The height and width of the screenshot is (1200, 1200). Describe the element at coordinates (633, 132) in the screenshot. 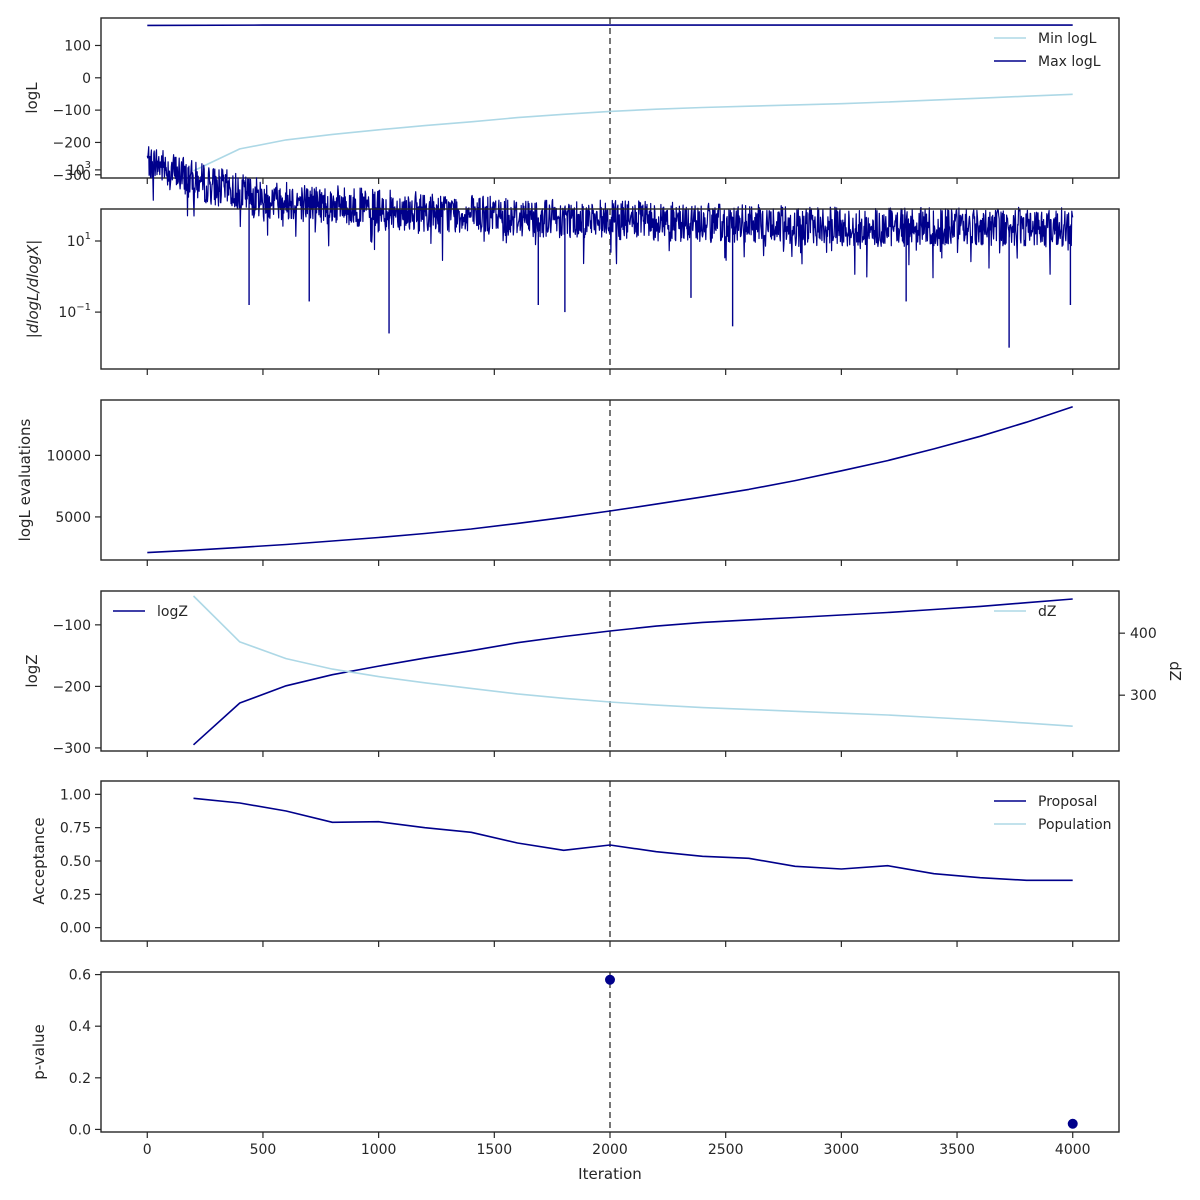

I see `series-line-min-logl` at that location.